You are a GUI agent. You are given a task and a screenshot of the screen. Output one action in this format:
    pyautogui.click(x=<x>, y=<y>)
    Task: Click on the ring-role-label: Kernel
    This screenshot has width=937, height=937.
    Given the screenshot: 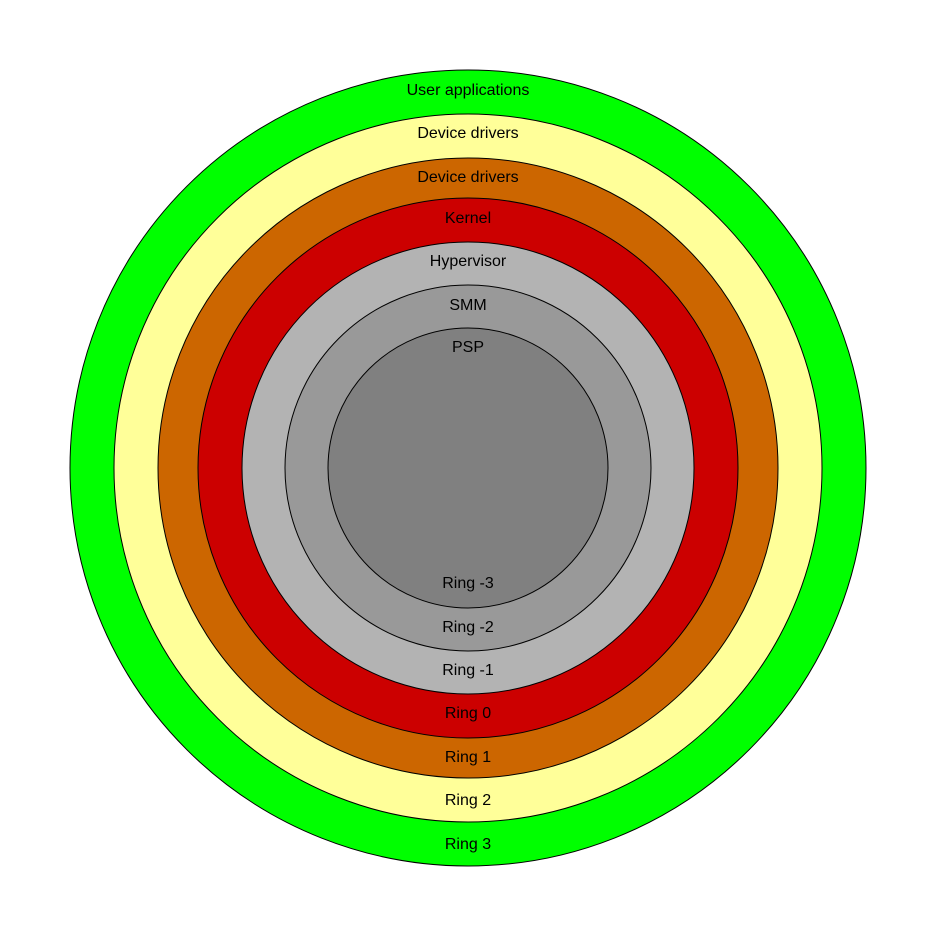 What is the action you would take?
    pyautogui.click(x=468, y=218)
    